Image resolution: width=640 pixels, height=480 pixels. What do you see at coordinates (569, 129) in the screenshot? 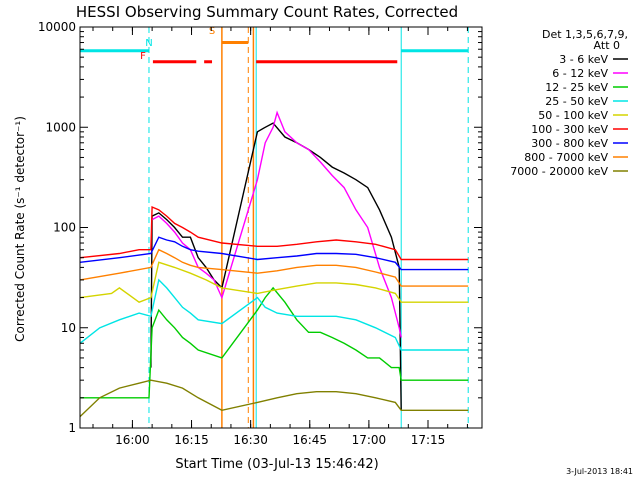
I see `legend-label: 100 - 300 keV` at bounding box center [569, 129].